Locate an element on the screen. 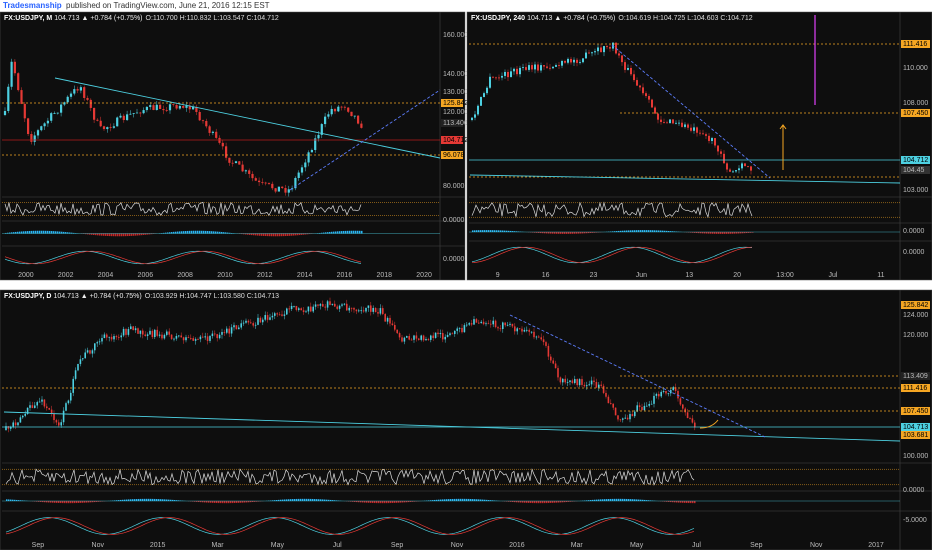 Image resolution: width=932 pixels, height=550 pixels. price-tag is located at coordinates (452, 123).